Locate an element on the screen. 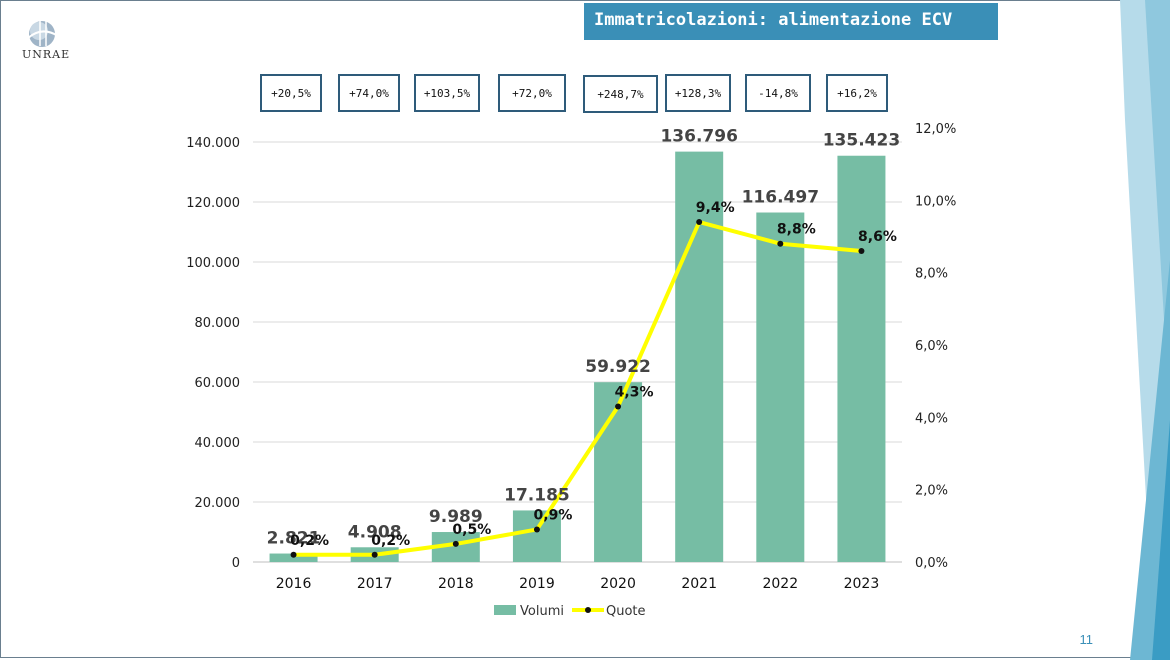 The image size is (1170, 660). line-value-label: 4,3% is located at coordinates (634, 392).